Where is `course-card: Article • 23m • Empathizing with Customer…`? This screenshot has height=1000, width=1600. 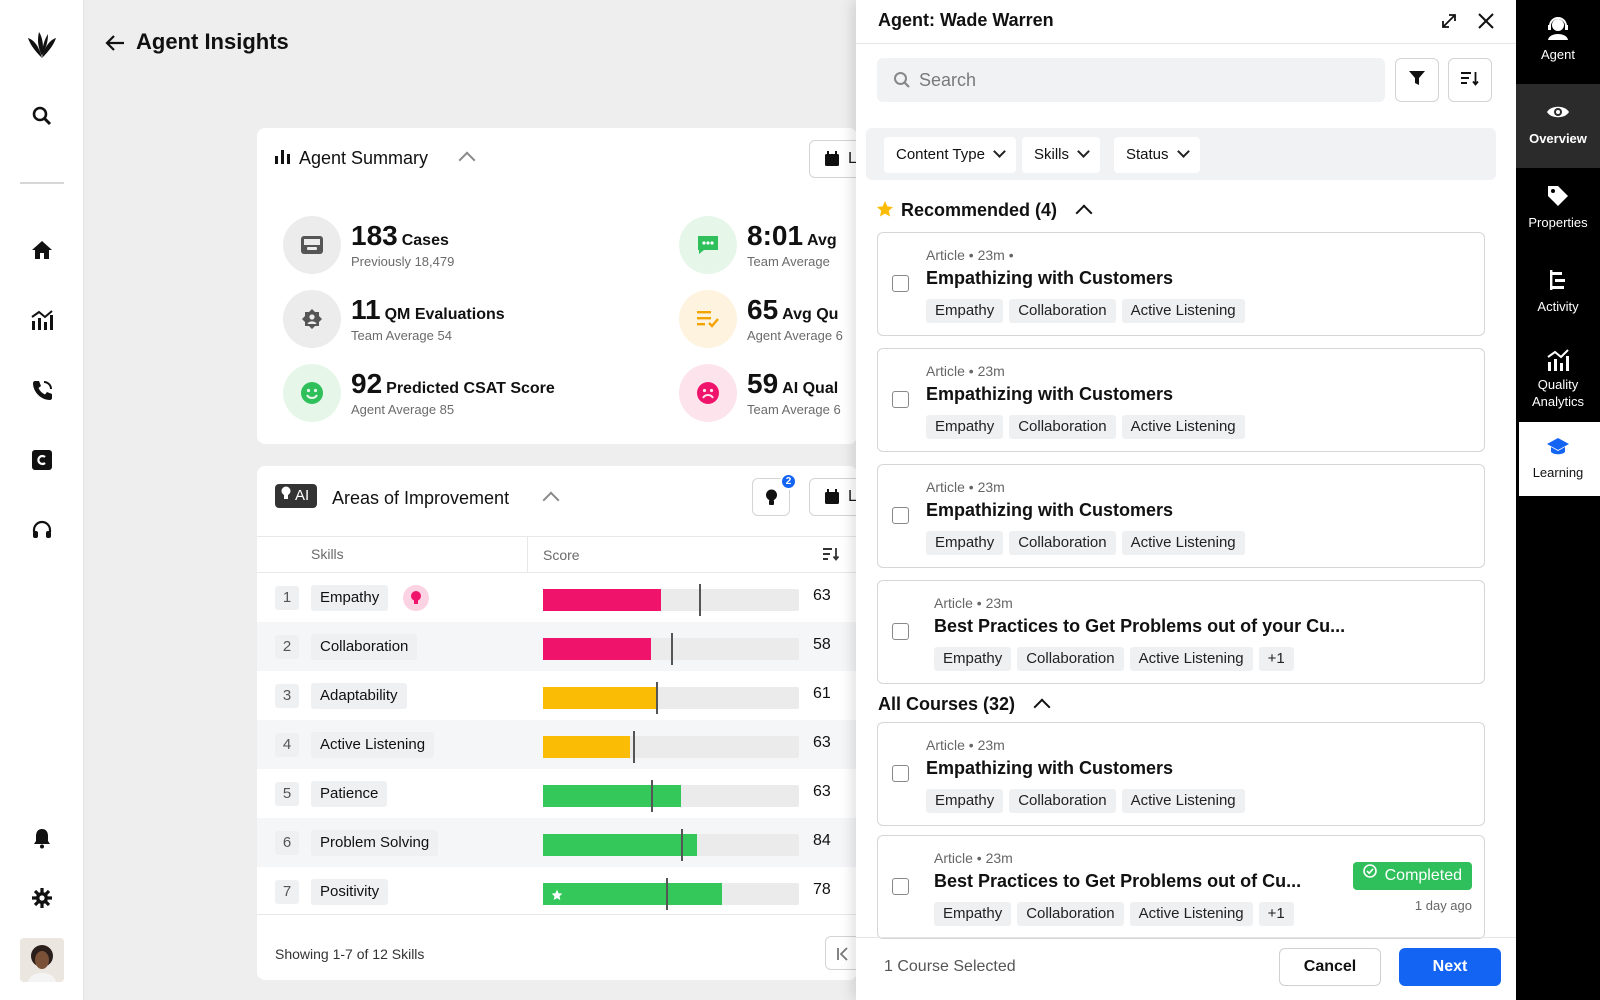
course-card: Article • 23m • Empathizing with Customer… is located at coordinates (1181, 284).